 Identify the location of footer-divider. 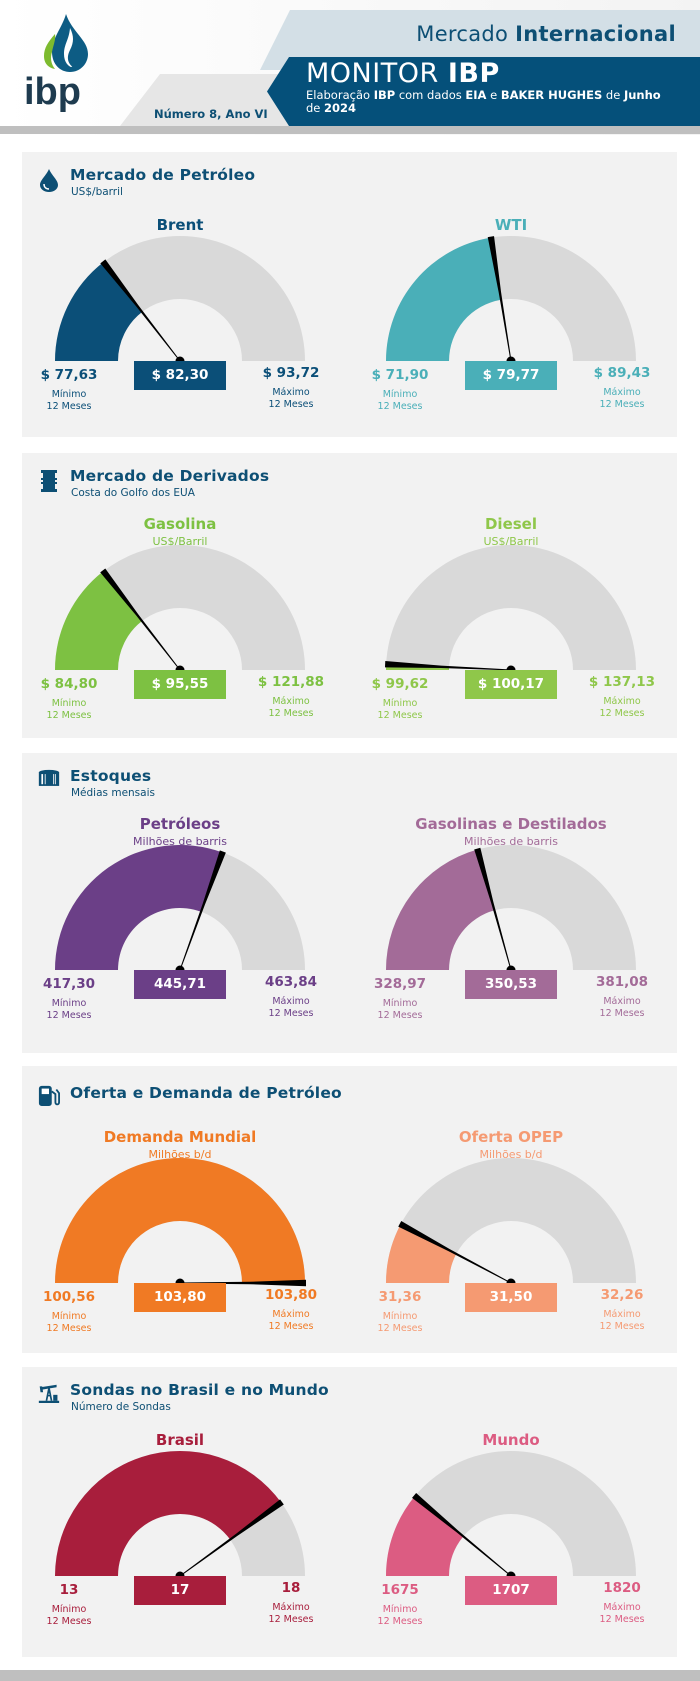
(350, 1675).